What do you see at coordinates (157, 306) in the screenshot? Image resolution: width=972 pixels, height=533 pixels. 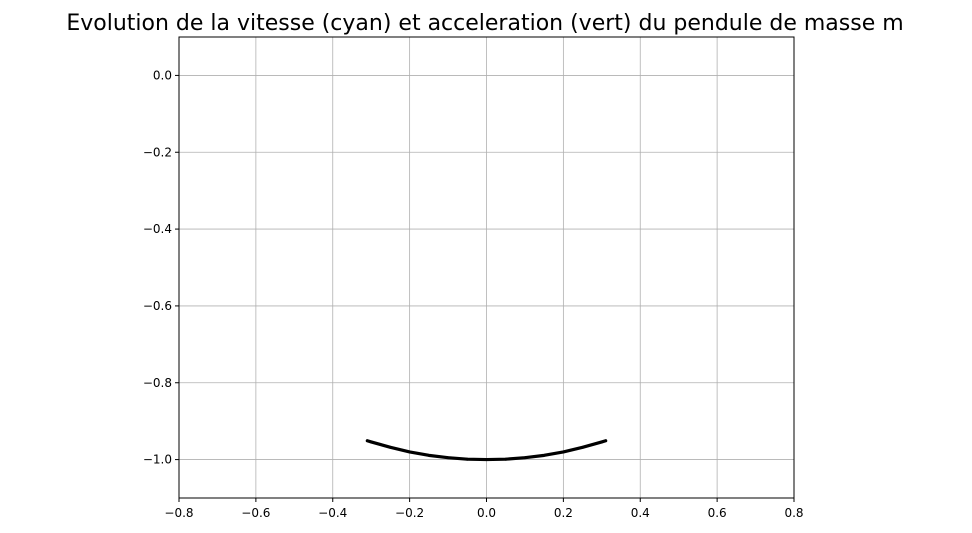 I see `y-tick-label: −0.6` at bounding box center [157, 306].